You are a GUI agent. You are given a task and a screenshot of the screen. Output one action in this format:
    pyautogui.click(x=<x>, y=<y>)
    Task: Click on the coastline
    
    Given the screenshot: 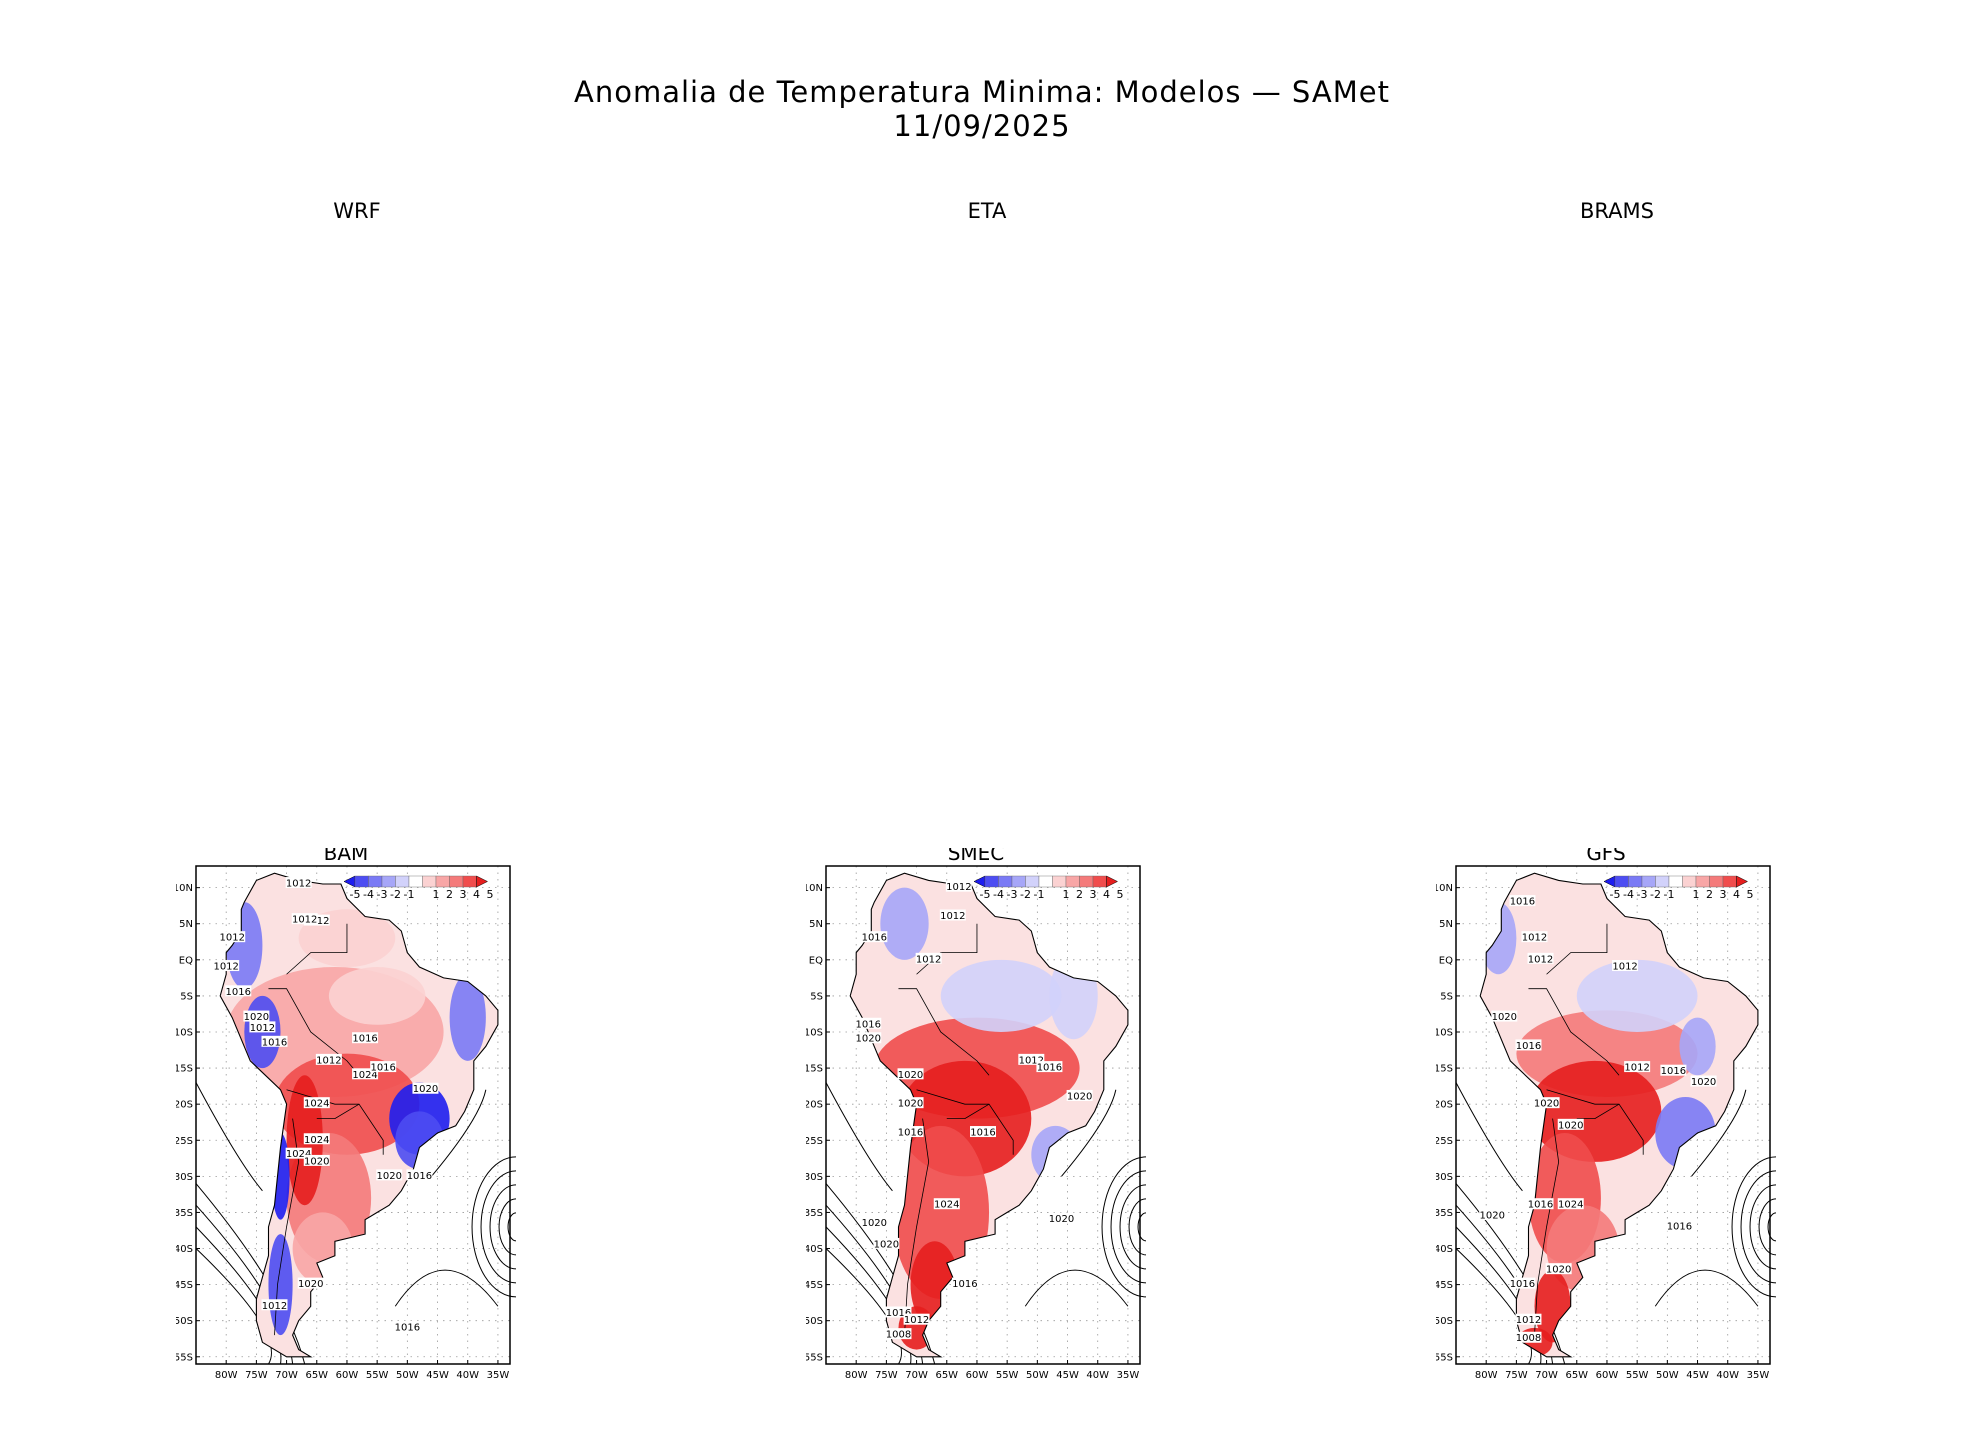 What is the action you would take?
    pyautogui.click(x=359, y=1115)
    